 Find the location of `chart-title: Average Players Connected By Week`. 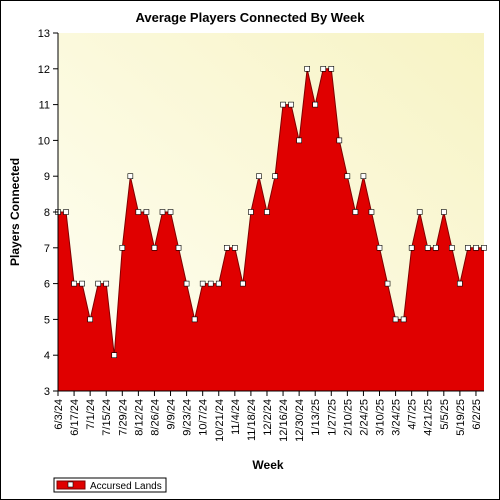

chart-title: Average Players Connected By Week is located at coordinates (250, 17).